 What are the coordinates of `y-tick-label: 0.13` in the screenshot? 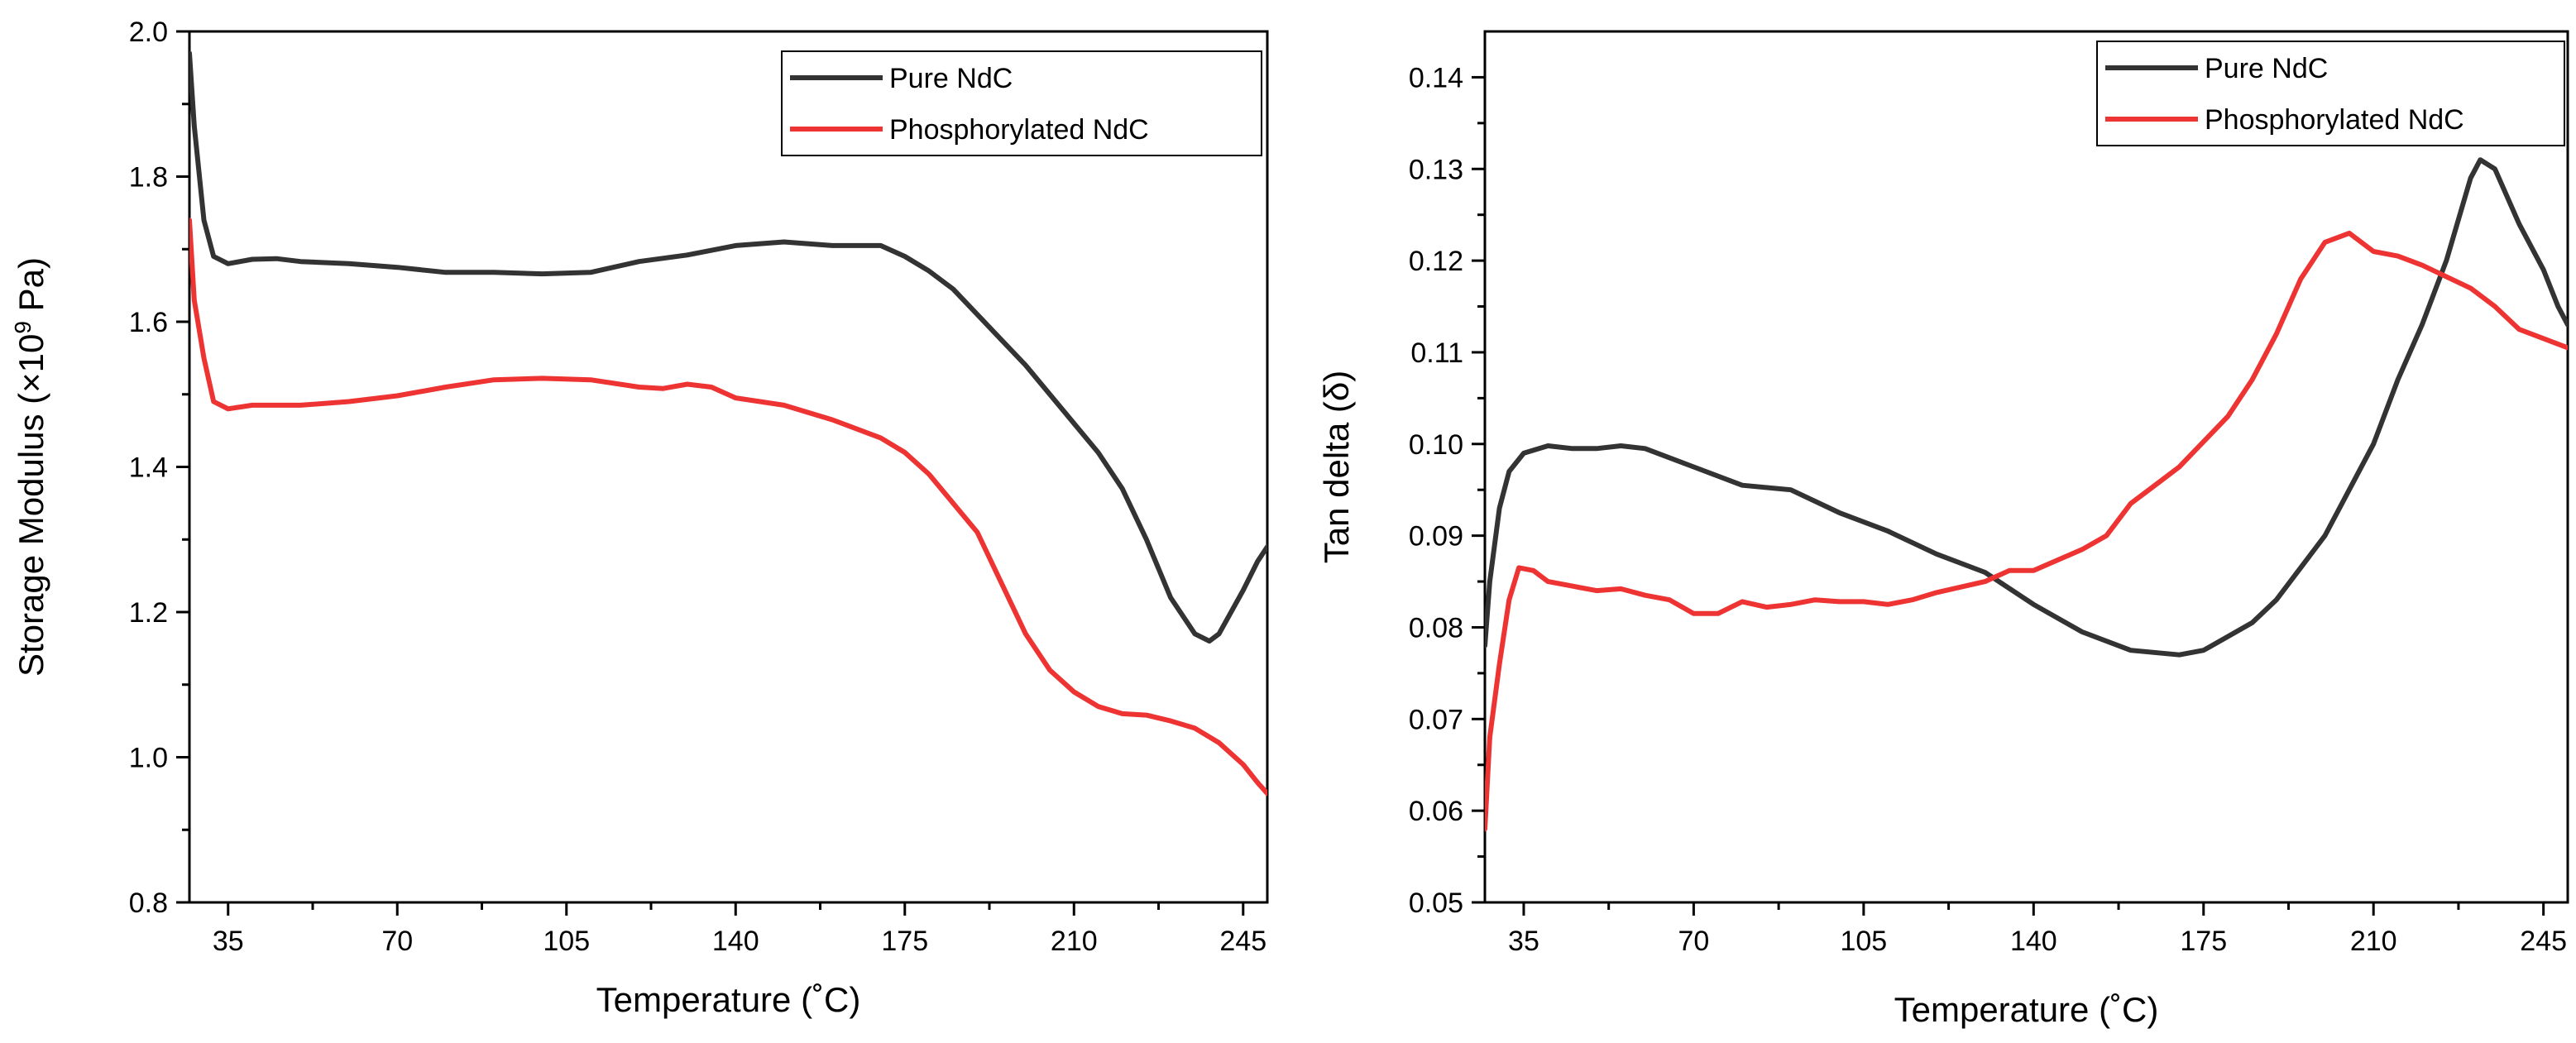 It's located at (1436, 169).